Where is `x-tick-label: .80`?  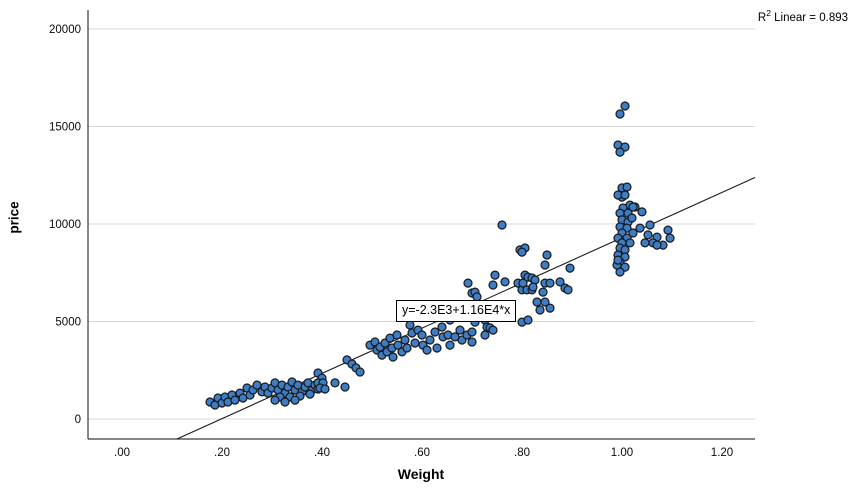
x-tick-label: .80 is located at coordinates (522, 453).